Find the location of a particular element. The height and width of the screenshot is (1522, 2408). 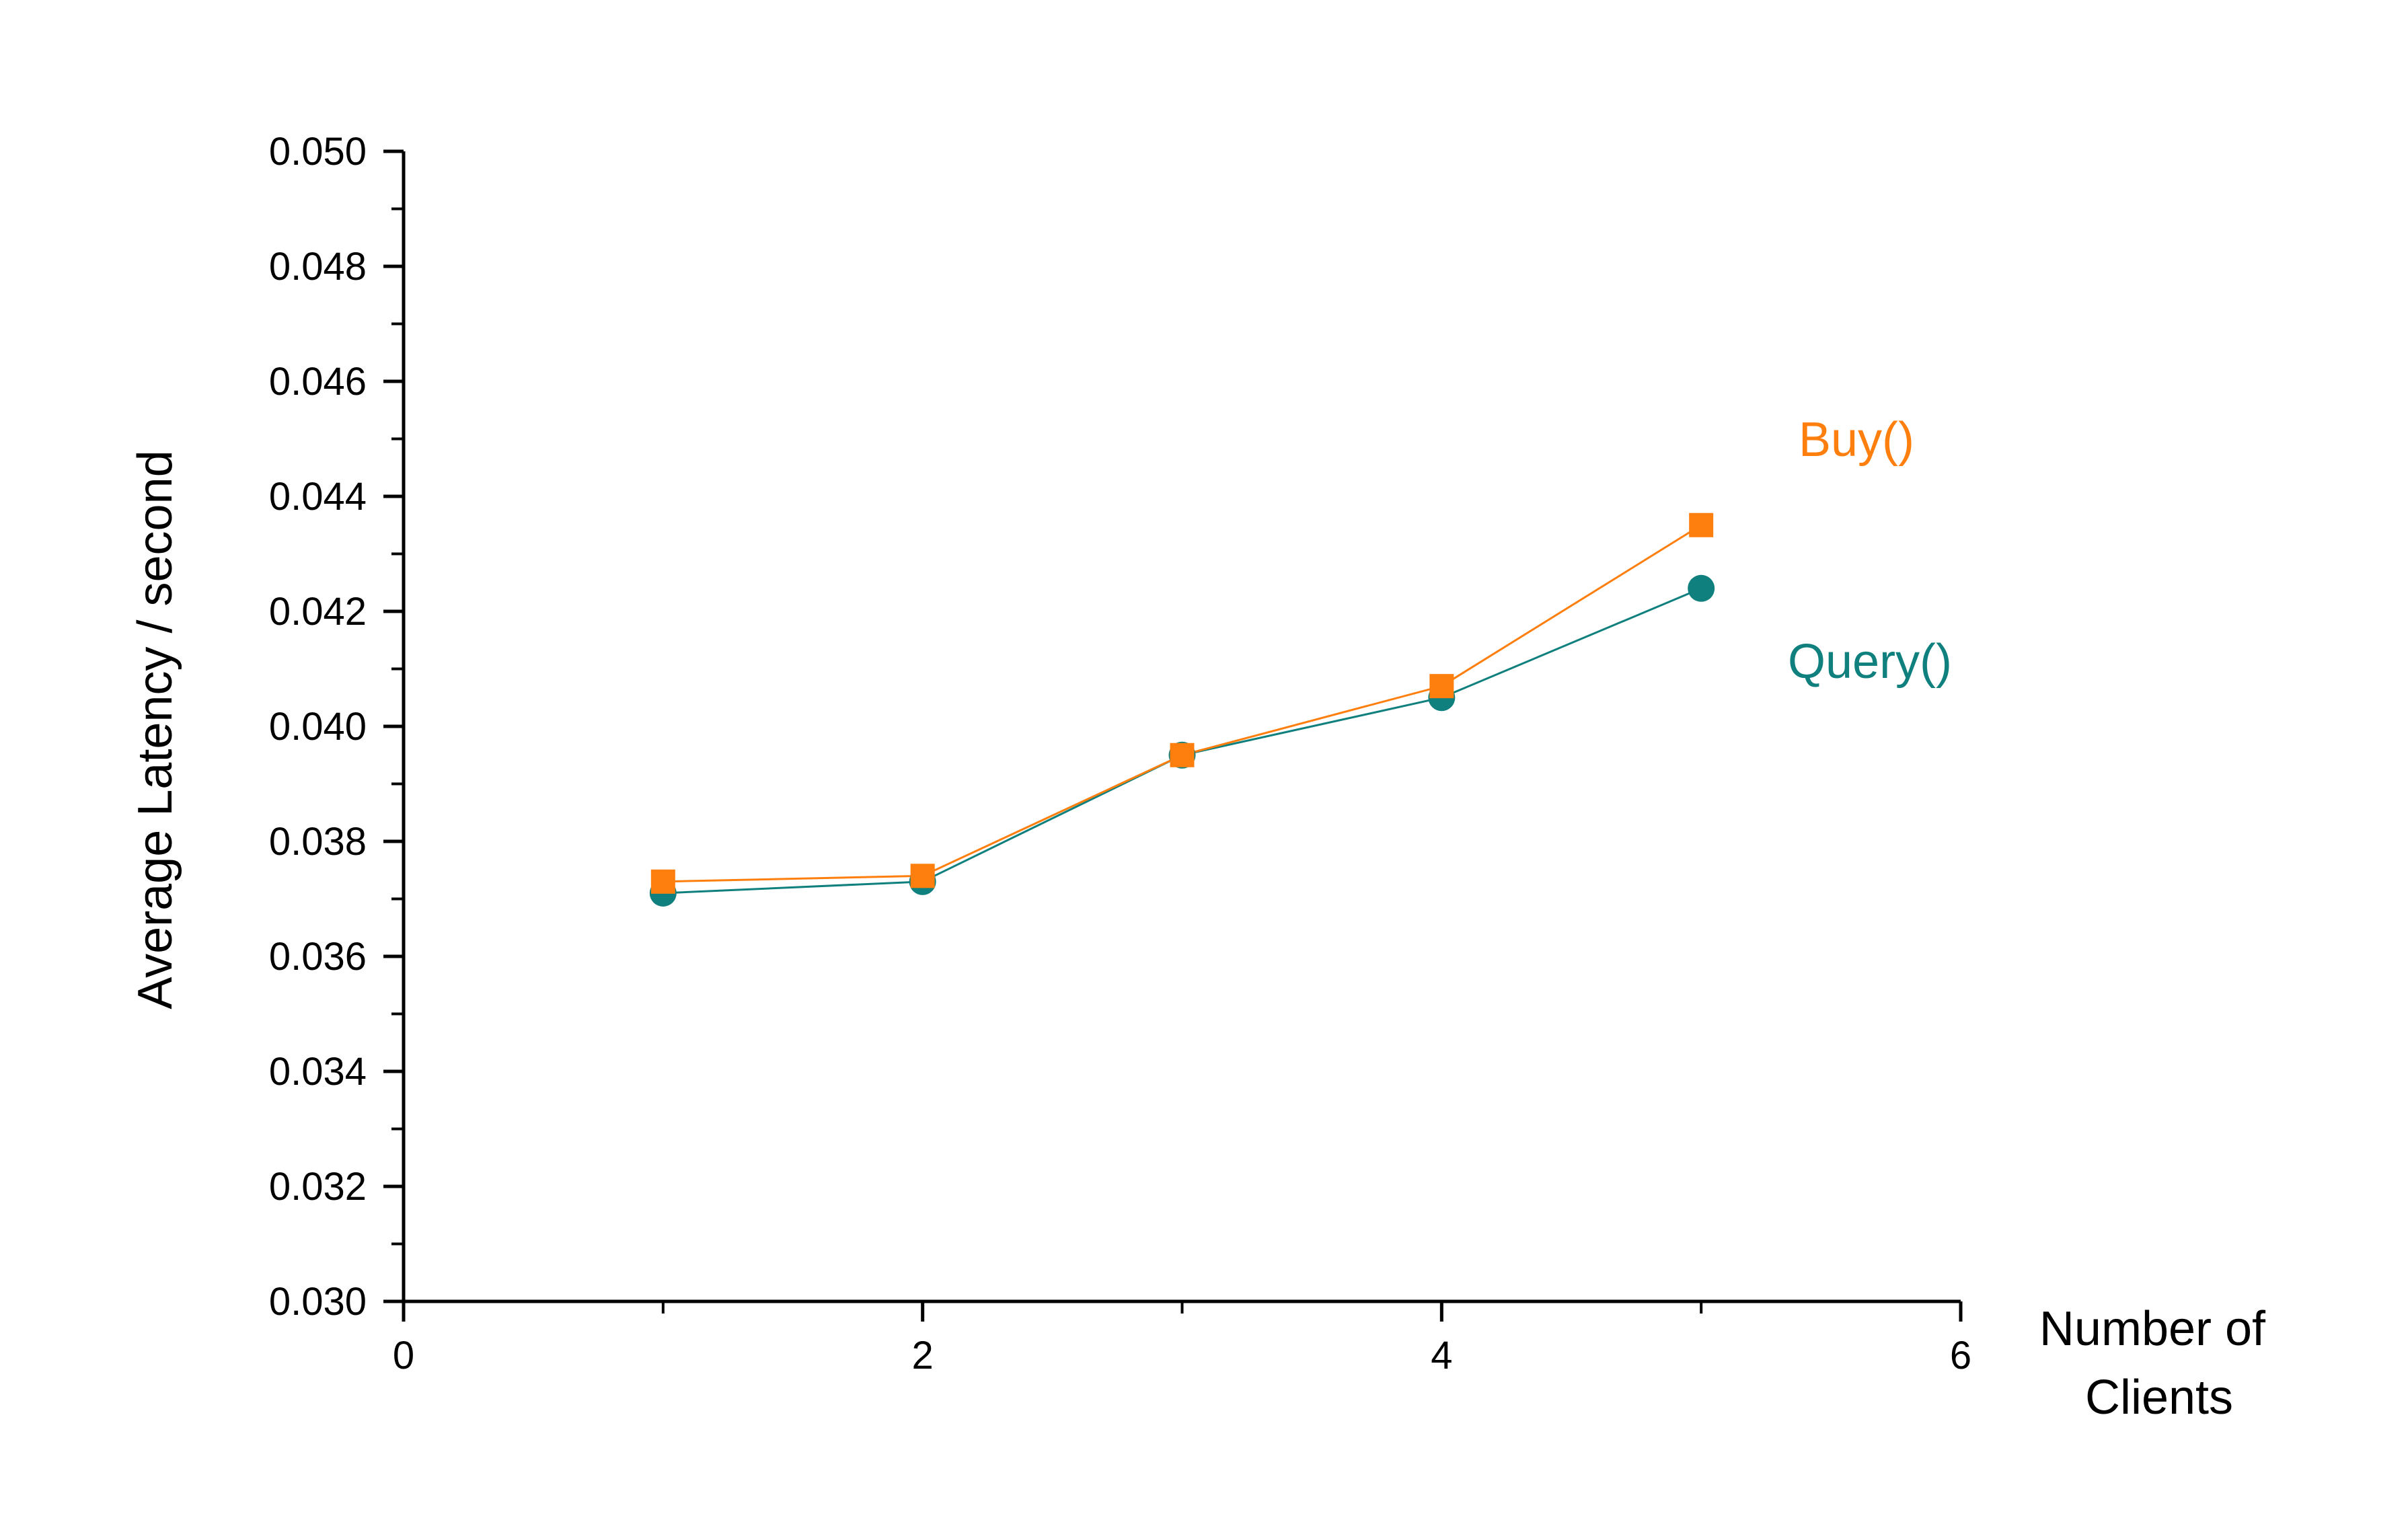

y-tick-label: 0.040 is located at coordinates (318, 727).